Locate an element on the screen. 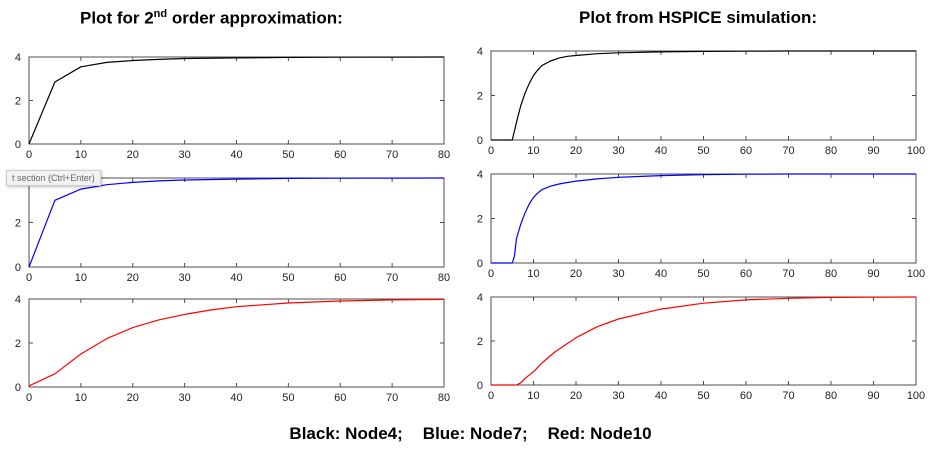 Image resolution: width=941 pixels, height=449 pixels. legend-caption: Black: Node4; Blue: Node7; Red: Node10 is located at coordinates (470, 434).